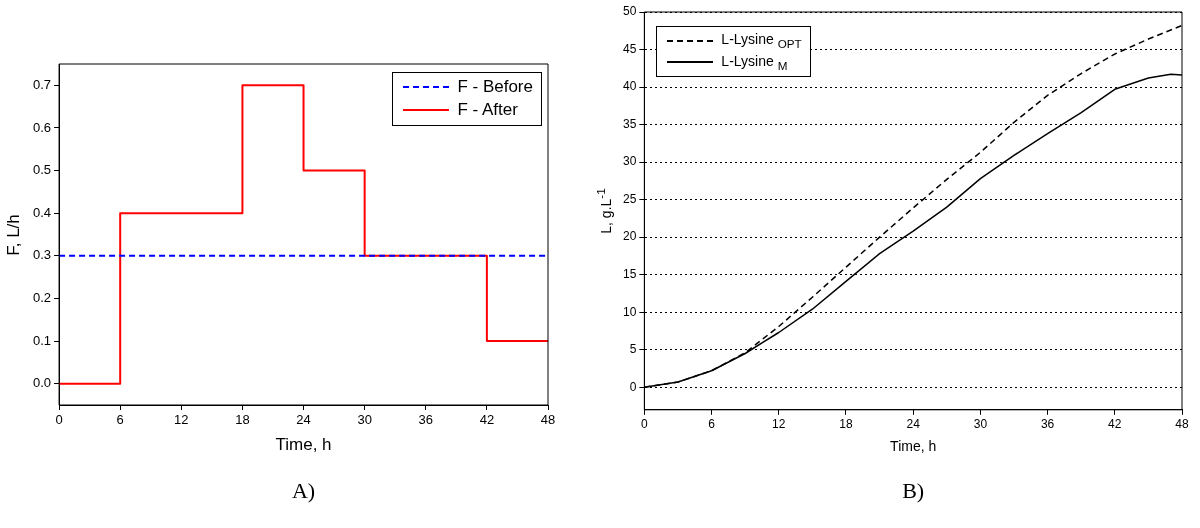  Describe the element at coordinates (42, 298) in the screenshot. I see `y-tick-label: 0.2` at that location.